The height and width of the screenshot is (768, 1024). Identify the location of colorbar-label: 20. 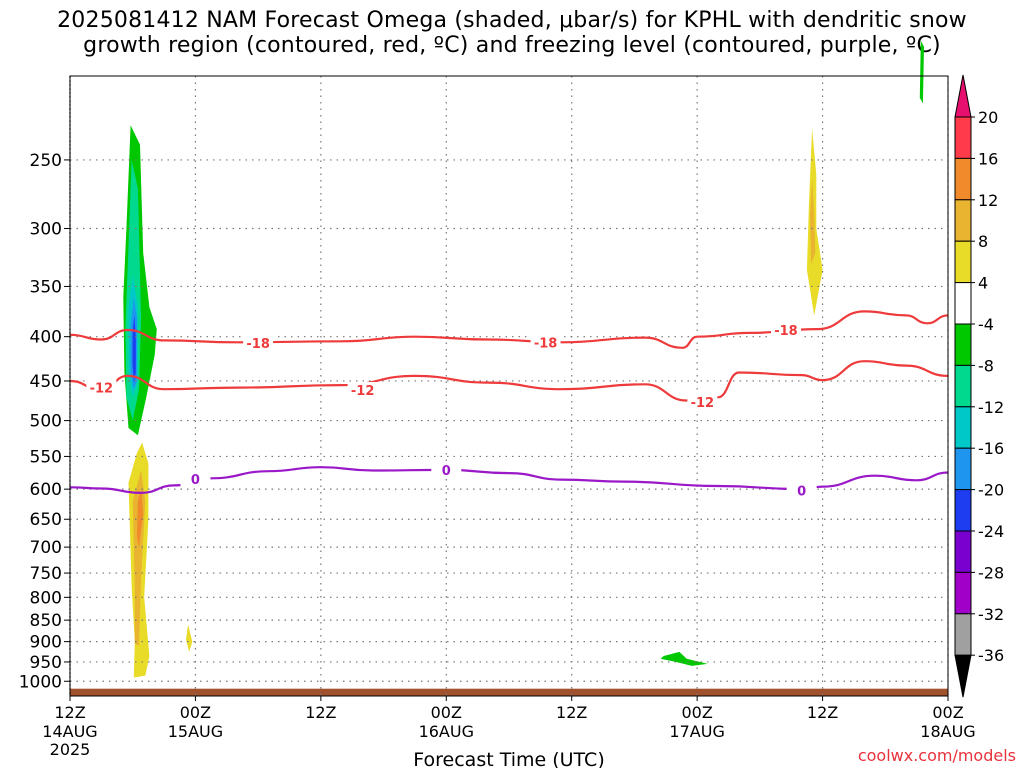
(988, 117).